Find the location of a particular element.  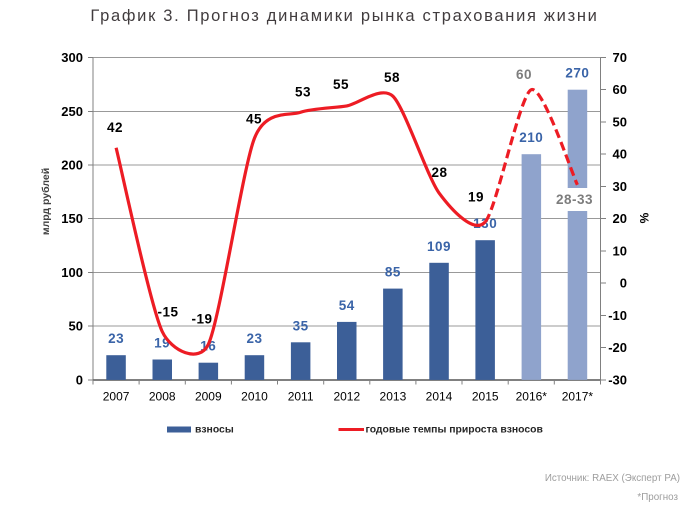

svg-text: *Прогноз is located at coordinates (657, 497).